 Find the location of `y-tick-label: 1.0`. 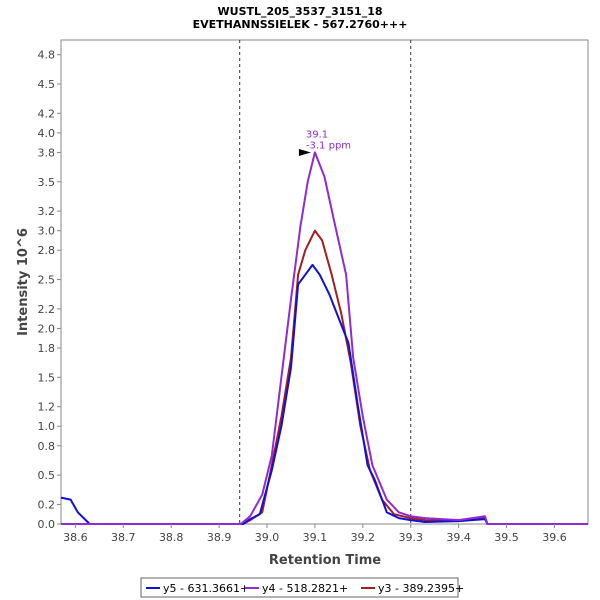

y-tick-label: 1.0 is located at coordinates (47, 426).